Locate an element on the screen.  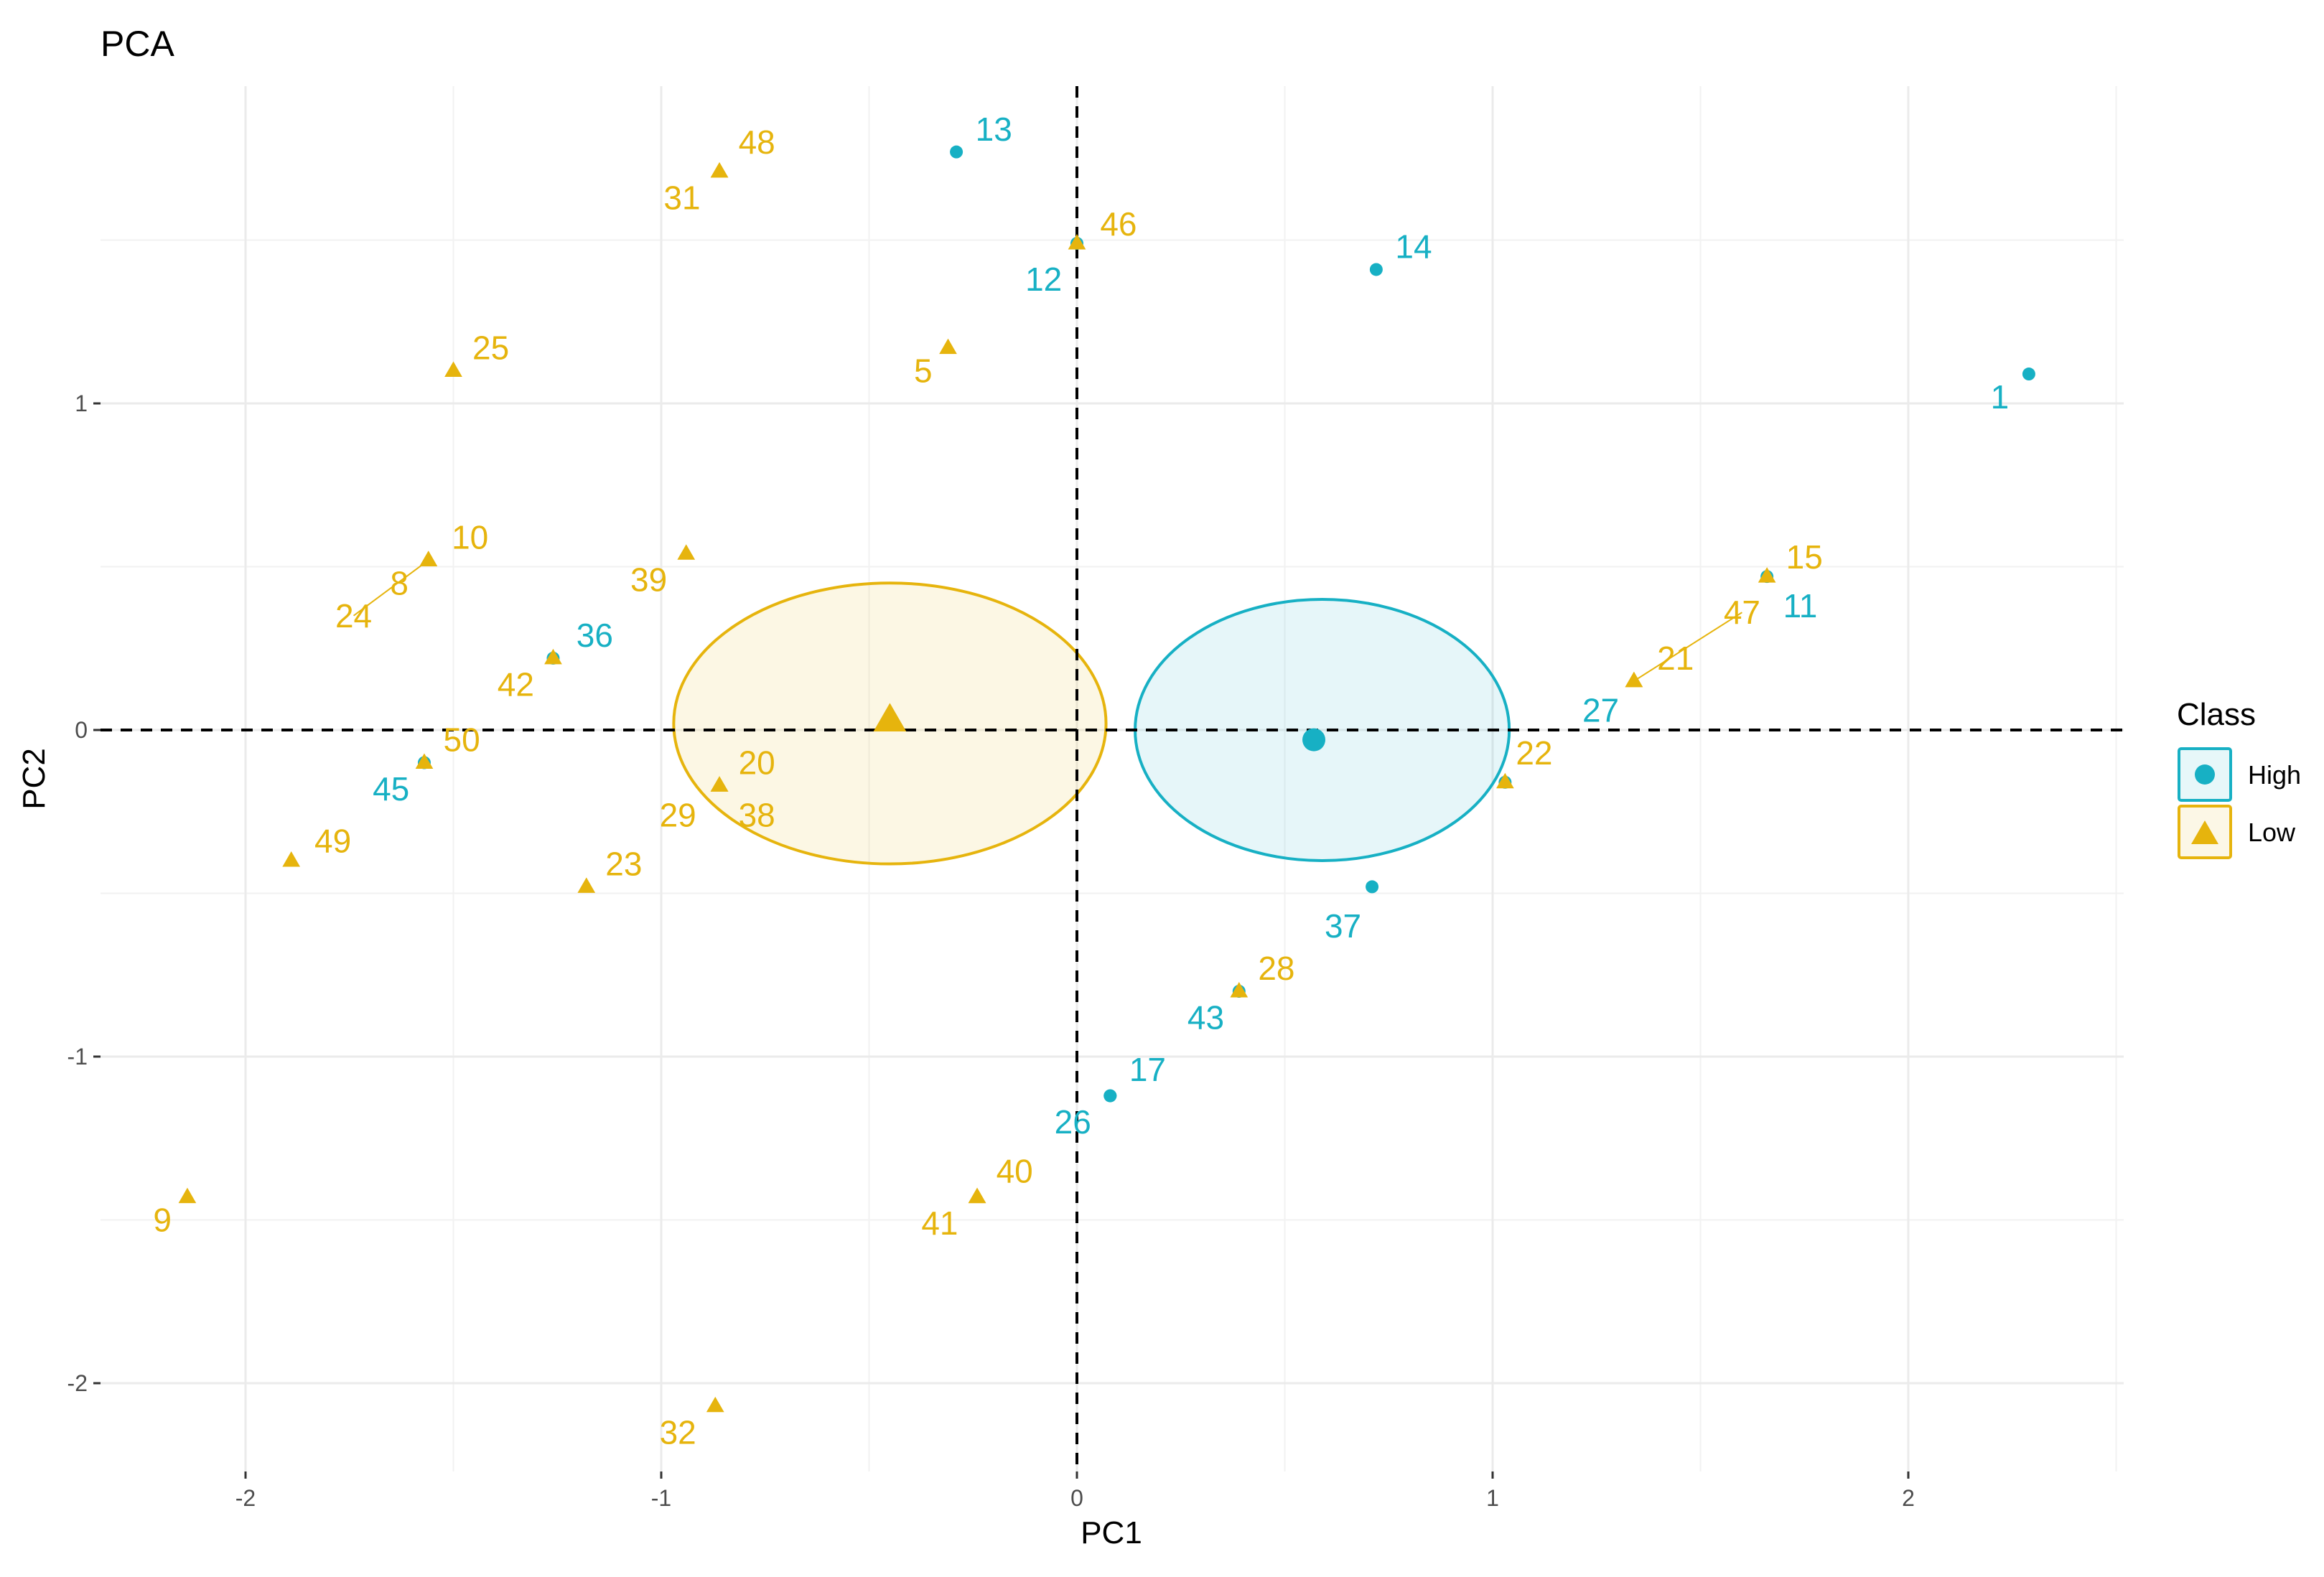
legend-title: Class is located at coordinates (2216, 714).